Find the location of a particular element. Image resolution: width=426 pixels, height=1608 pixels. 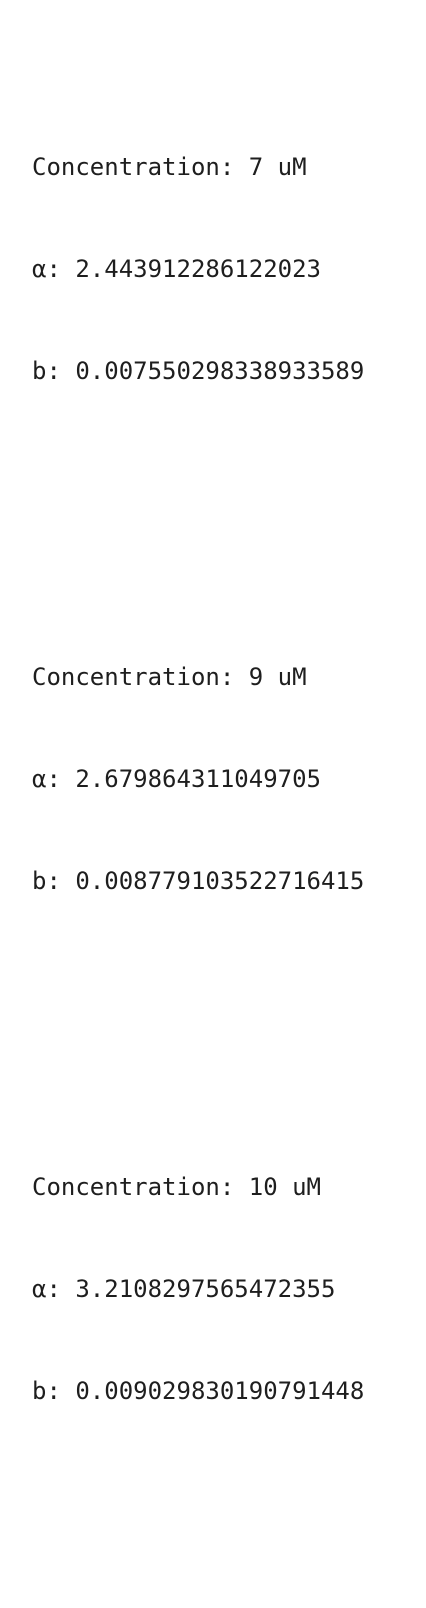

b-line: b: 0.009029830190791448 is located at coordinates (198, 1391).